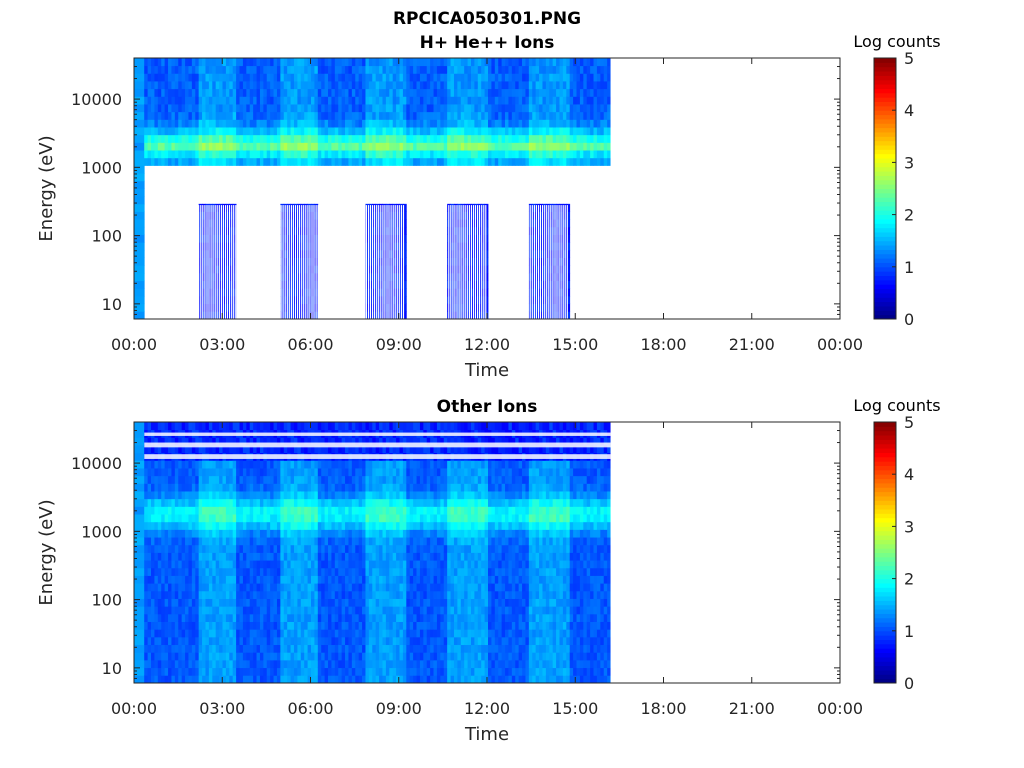 The width and height of the screenshot is (1024, 768). What do you see at coordinates (487, 19) in the screenshot?
I see `figure-title: RPCICA050301.PNG` at bounding box center [487, 19].